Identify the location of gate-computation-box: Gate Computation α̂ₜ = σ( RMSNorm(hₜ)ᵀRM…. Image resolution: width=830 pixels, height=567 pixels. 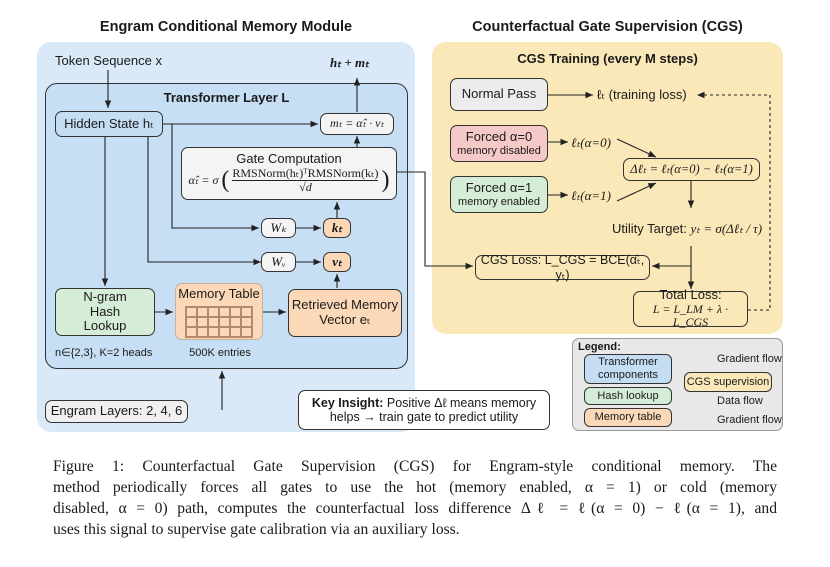
(289, 173).